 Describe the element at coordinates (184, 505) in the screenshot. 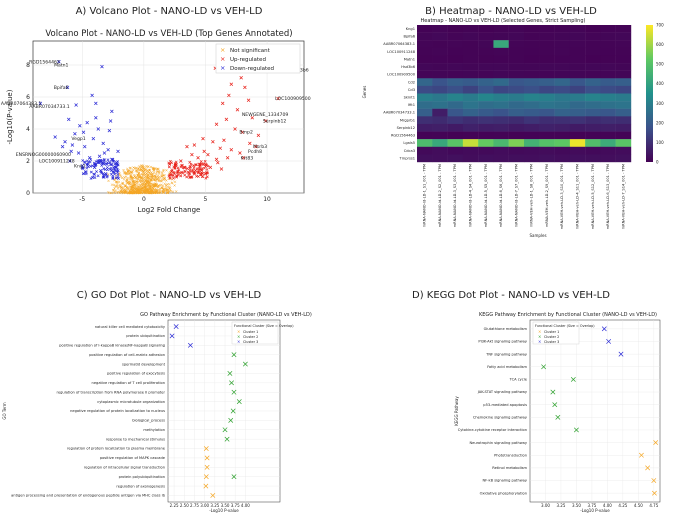

I see `go-xtick: 2.50` at that location.